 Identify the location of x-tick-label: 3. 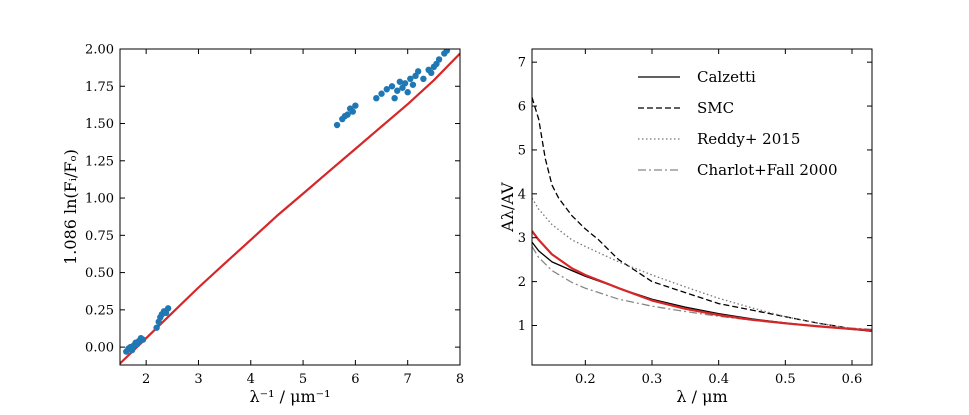
(198, 379).